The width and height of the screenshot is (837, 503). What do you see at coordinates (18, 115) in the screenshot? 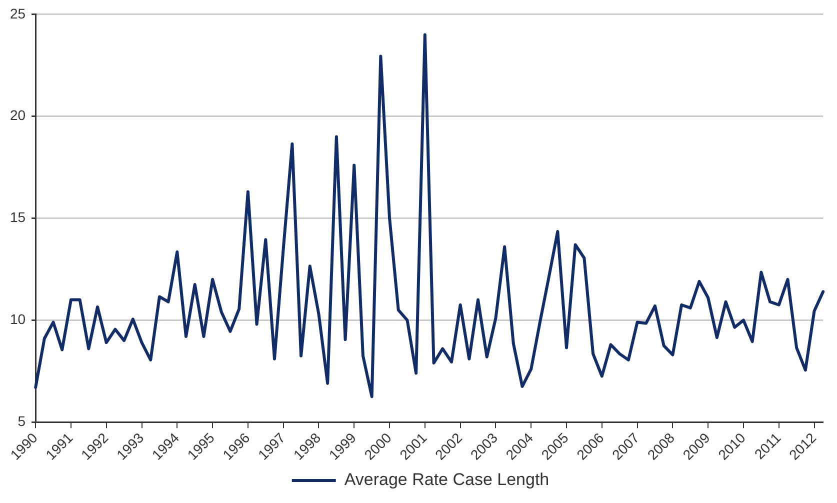
I see `y-tick-label: 20` at bounding box center [18, 115].